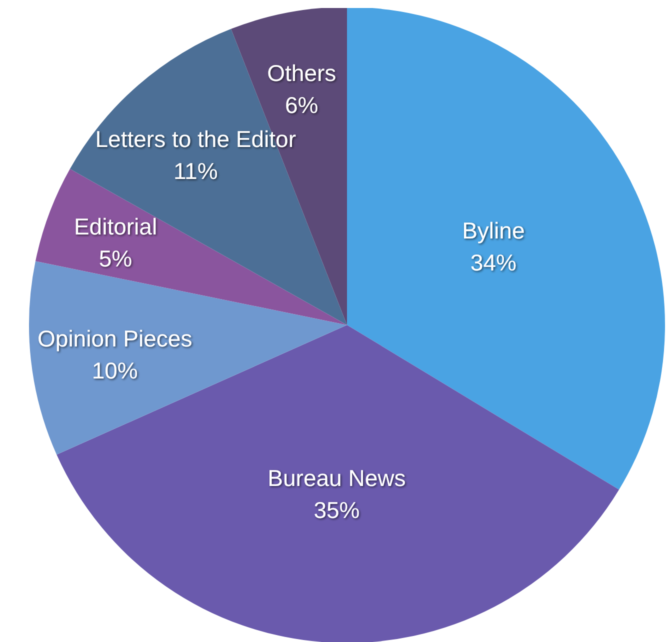 This screenshot has width=666, height=642. I want to click on slice-label: Others, so click(301, 73).